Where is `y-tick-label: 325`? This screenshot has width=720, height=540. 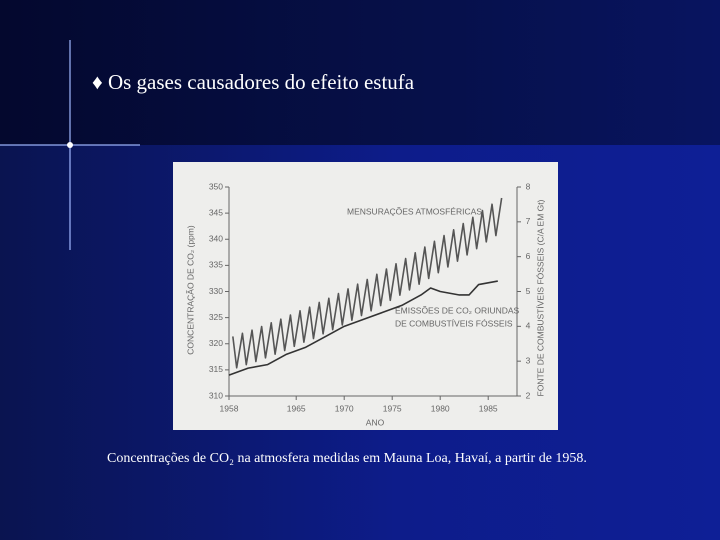
y-tick-label: 325 is located at coordinates (216, 317).